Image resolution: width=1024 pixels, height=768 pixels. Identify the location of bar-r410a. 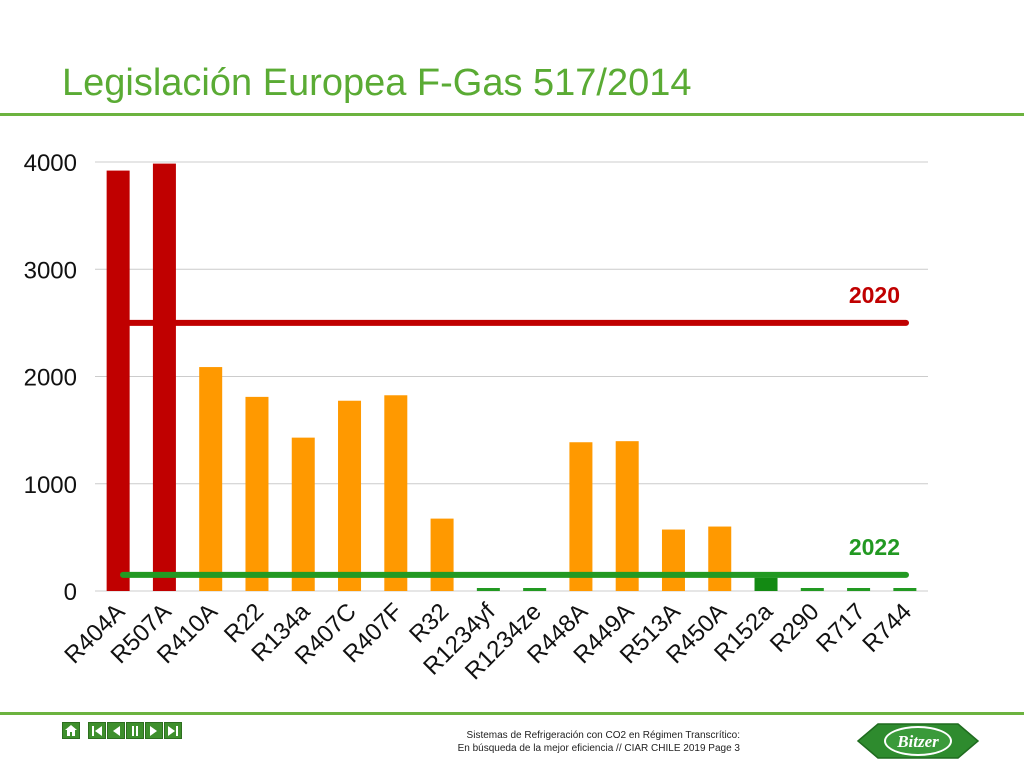
(211, 479).